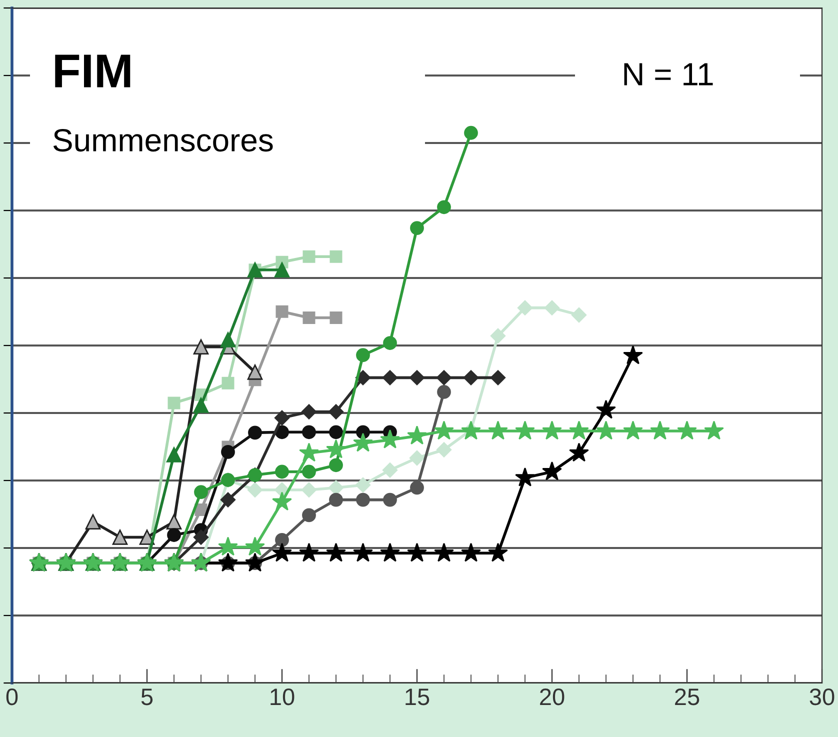 The width and height of the screenshot is (838, 737). I want to click on chart-subtitle: Summenscores, so click(163, 140).